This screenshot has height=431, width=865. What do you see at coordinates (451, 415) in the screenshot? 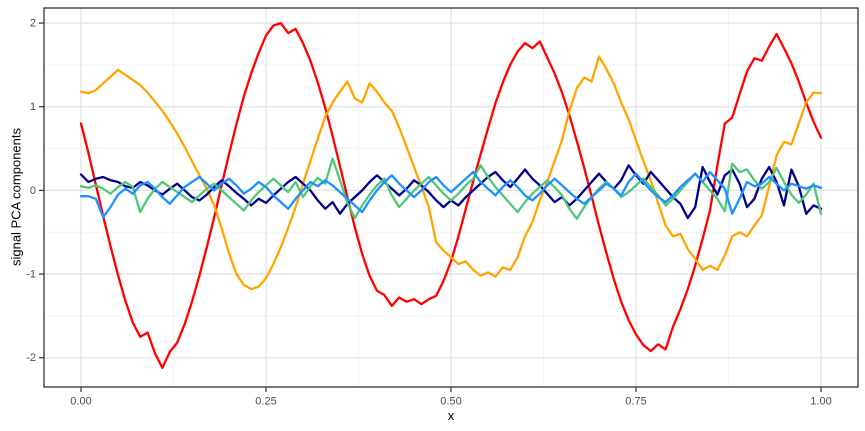
I see `x-axis-title: x` at bounding box center [451, 415].